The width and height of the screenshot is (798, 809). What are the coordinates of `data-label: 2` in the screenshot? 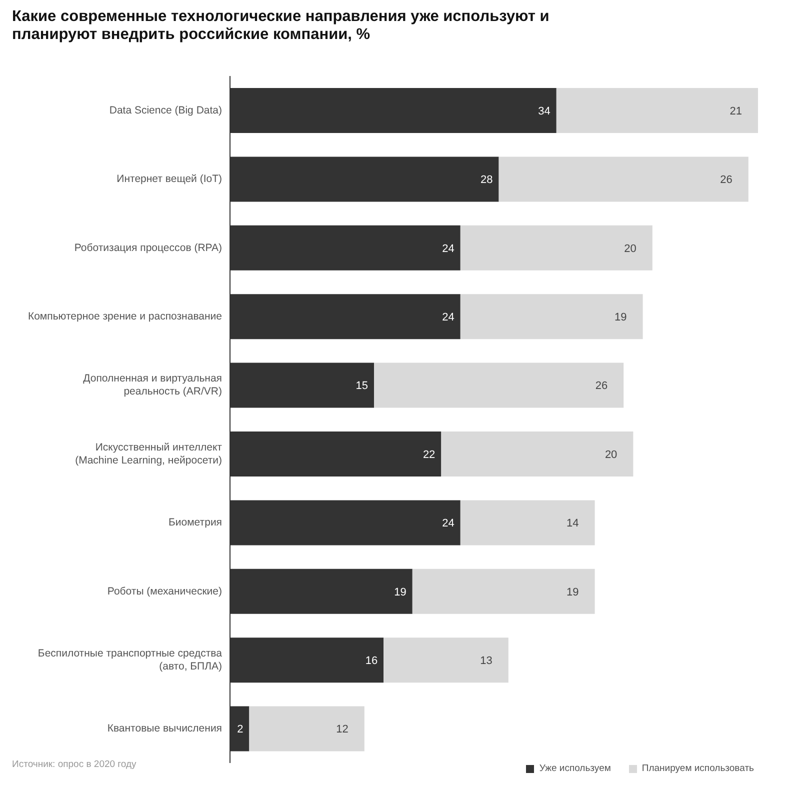 It's located at (240, 730).